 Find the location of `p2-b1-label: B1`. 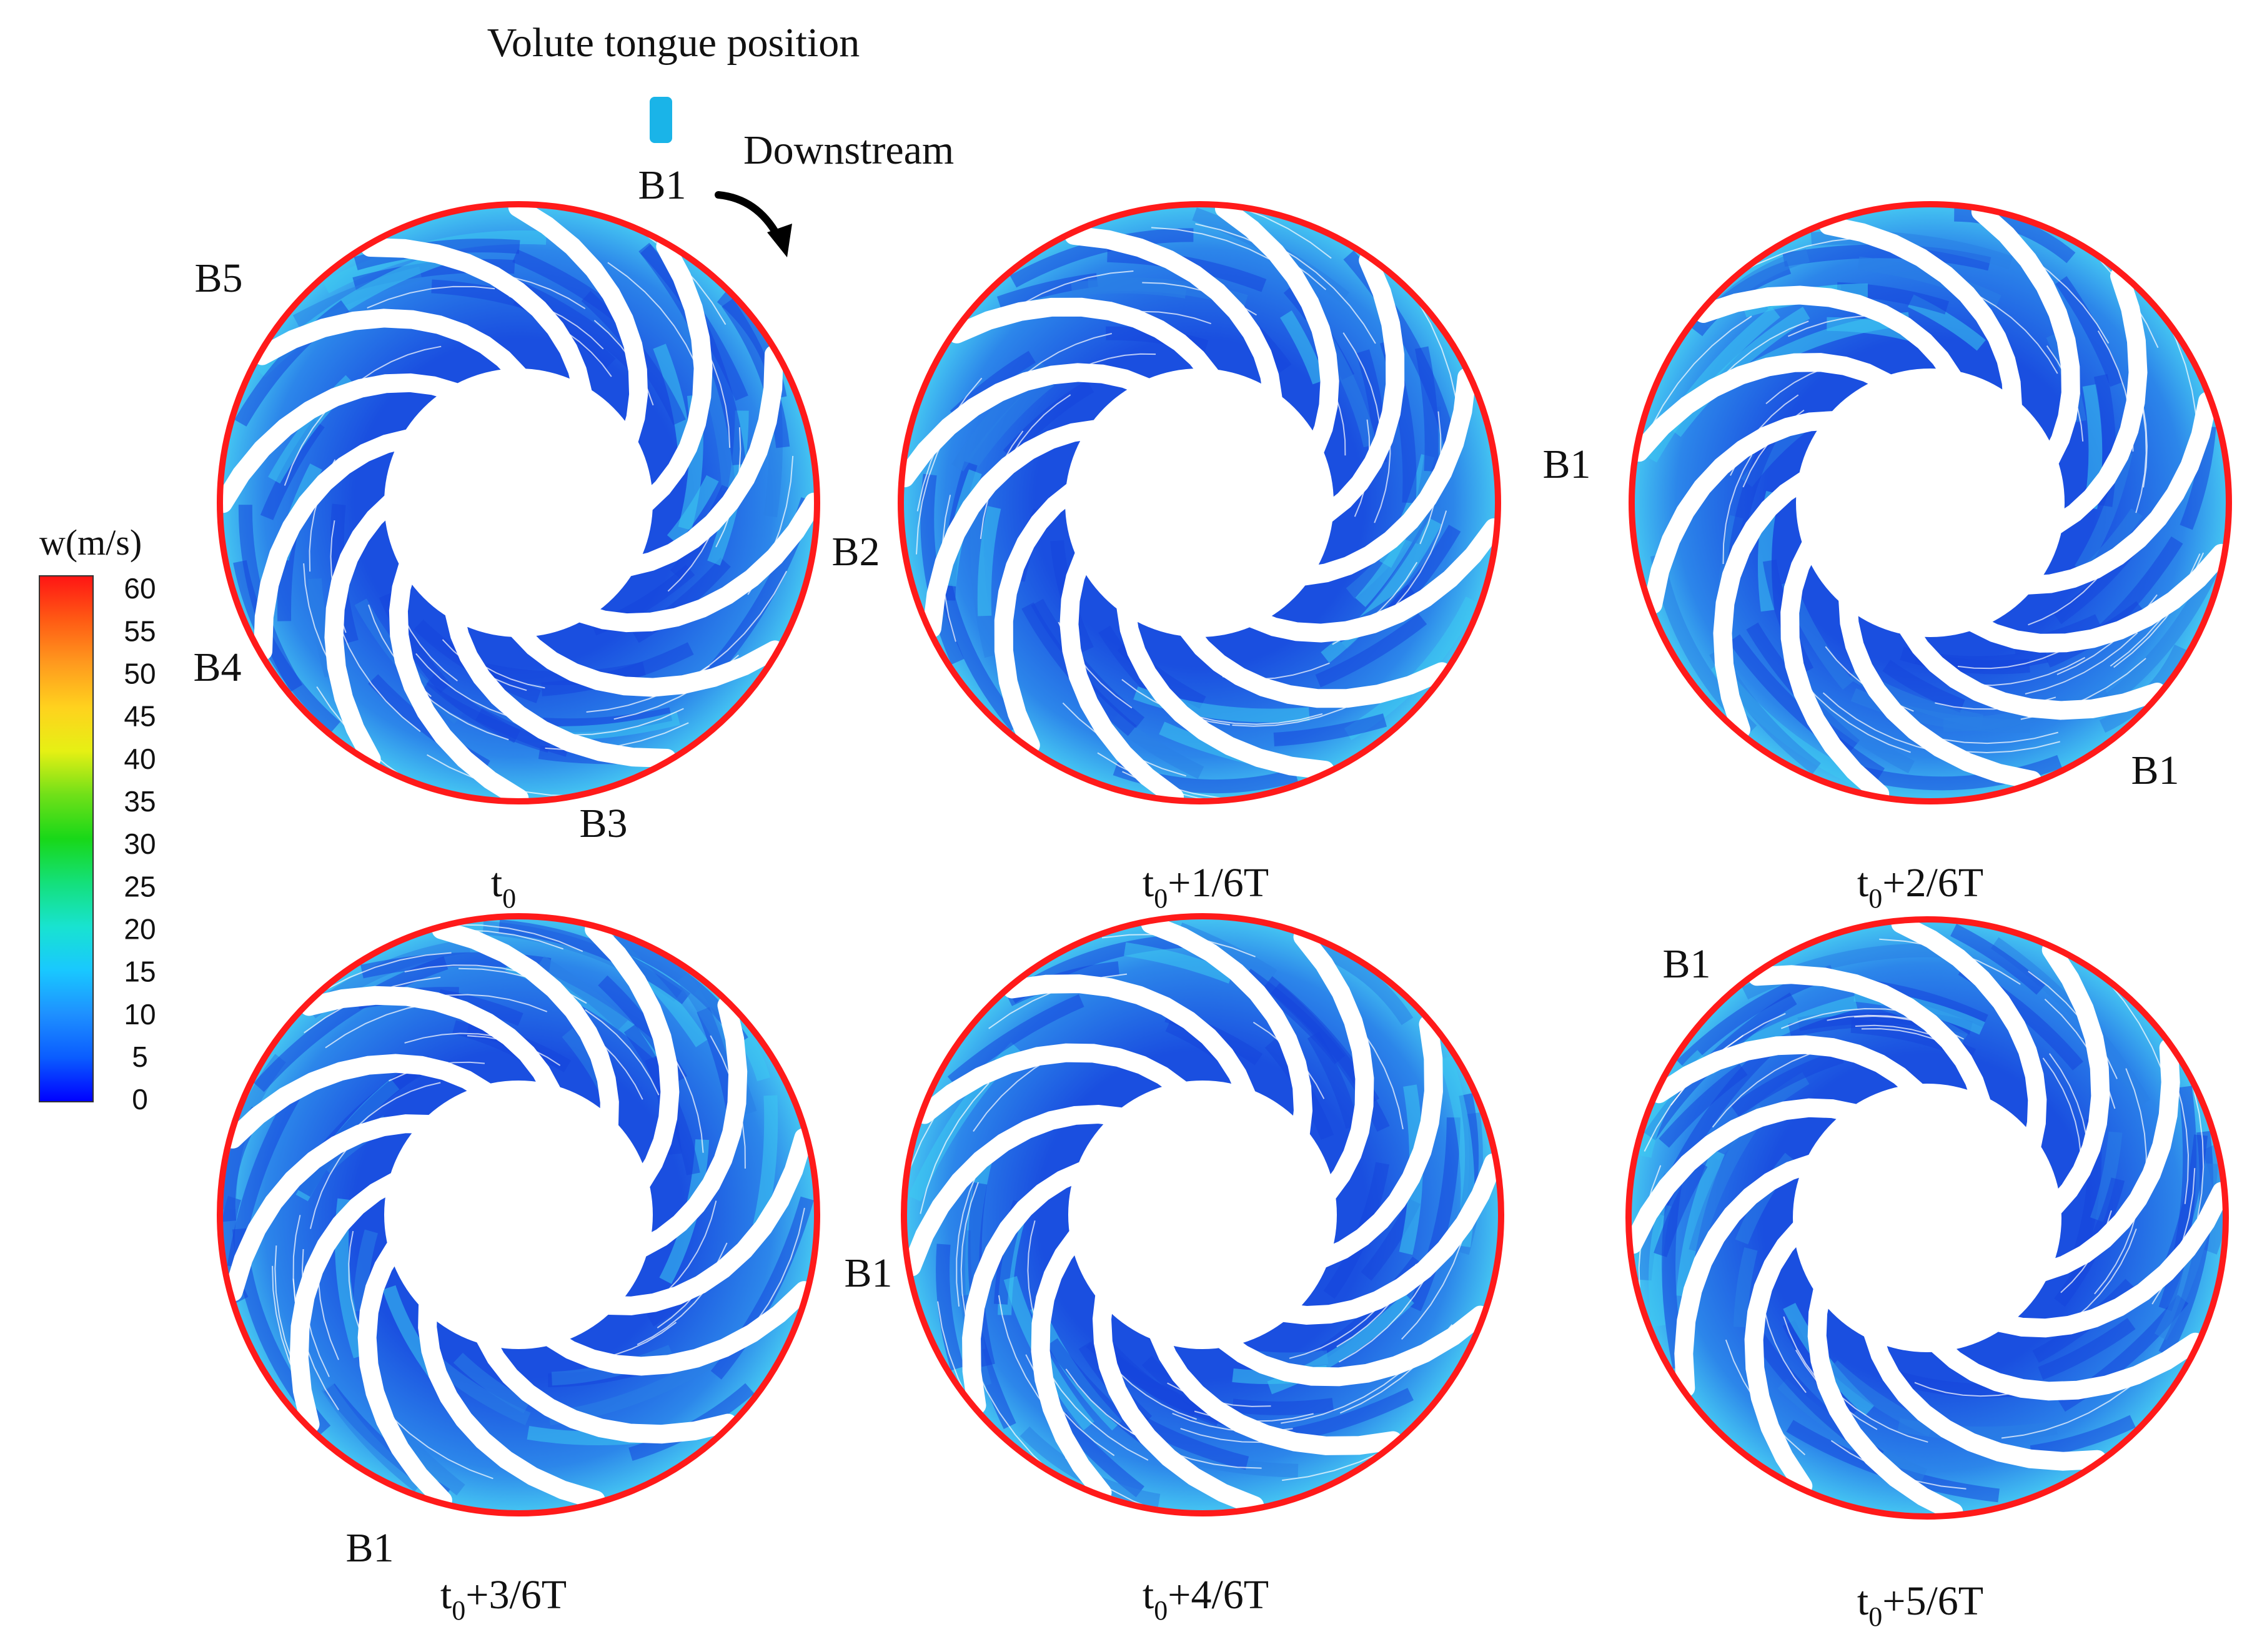

p2-b1-label: B1 is located at coordinates (2155, 770).